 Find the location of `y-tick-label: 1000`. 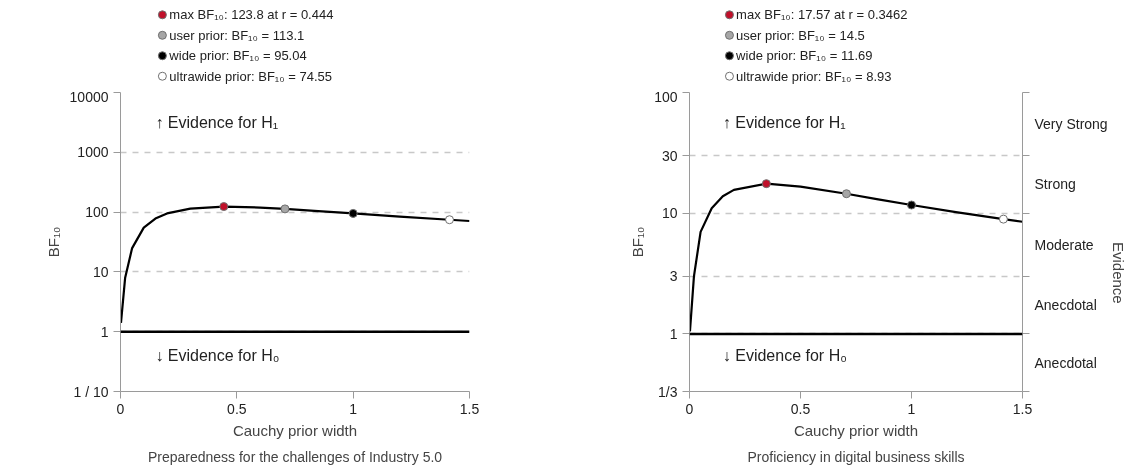

y-tick-label: 1000 is located at coordinates (93, 152).